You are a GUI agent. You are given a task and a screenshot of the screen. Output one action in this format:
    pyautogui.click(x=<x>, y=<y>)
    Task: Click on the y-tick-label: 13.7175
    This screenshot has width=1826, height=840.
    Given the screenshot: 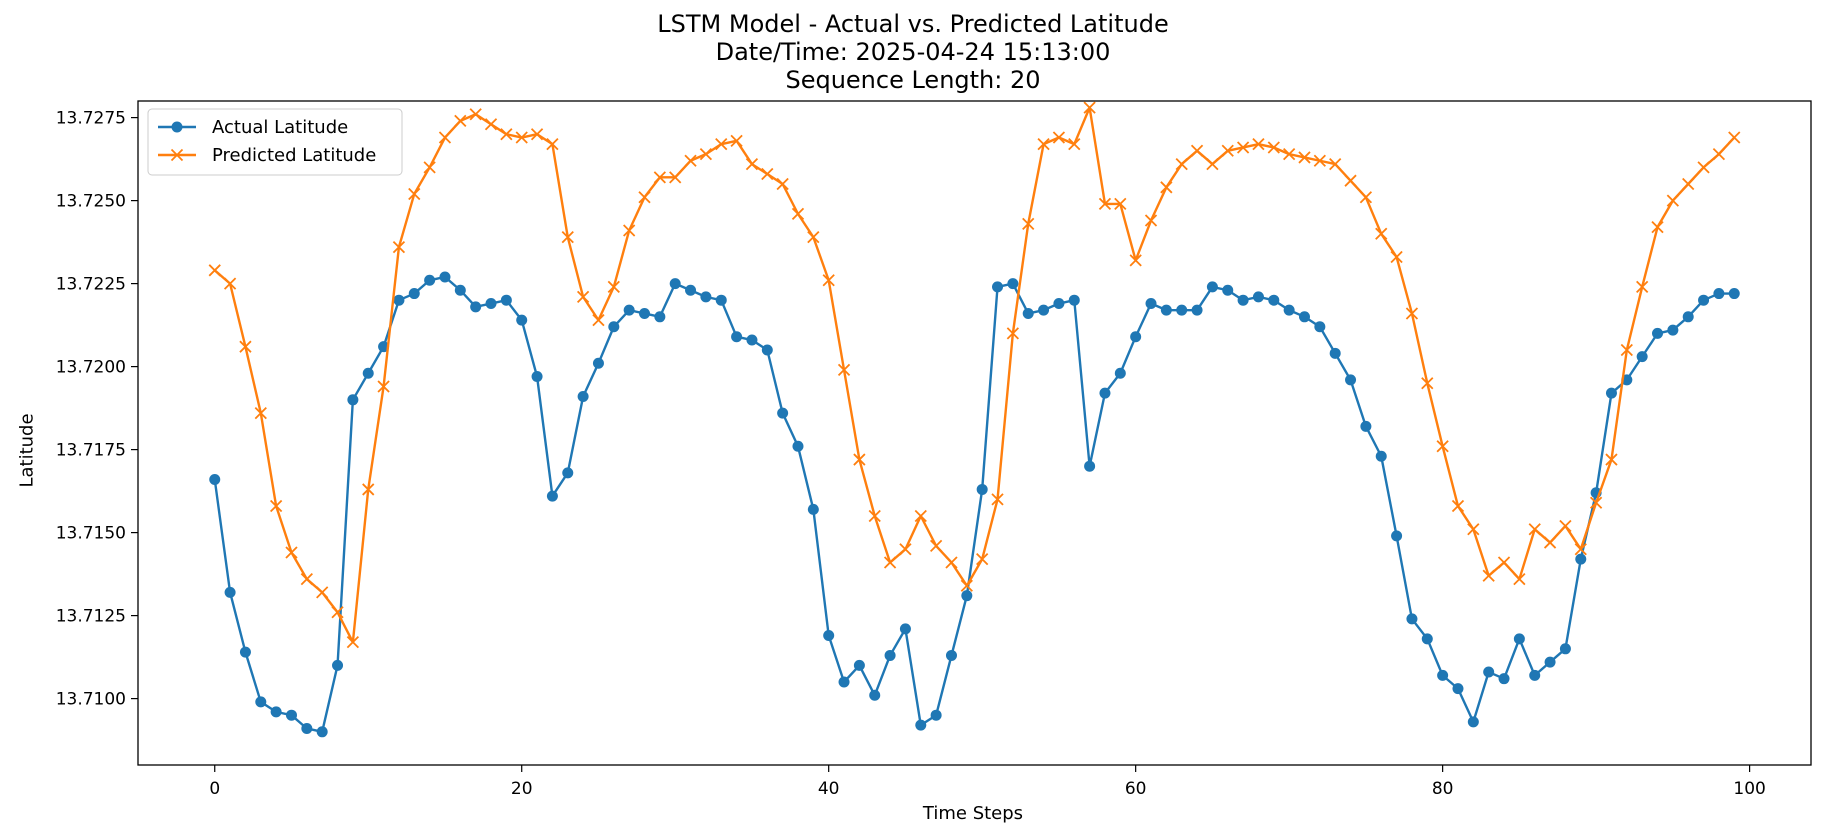 What is the action you would take?
    pyautogui.click(x=91, y=451)
    